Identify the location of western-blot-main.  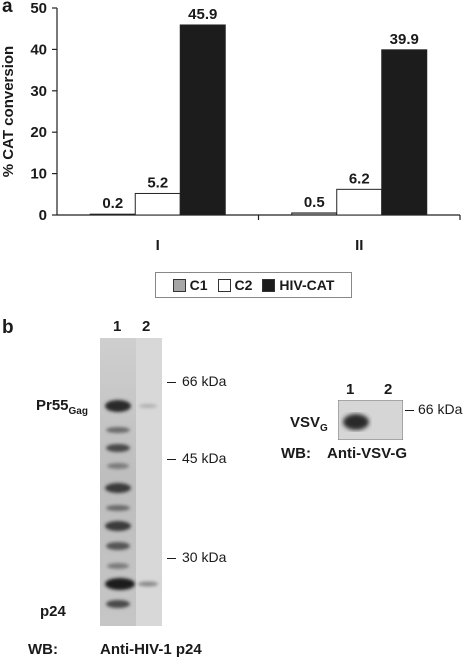
(131, 482).